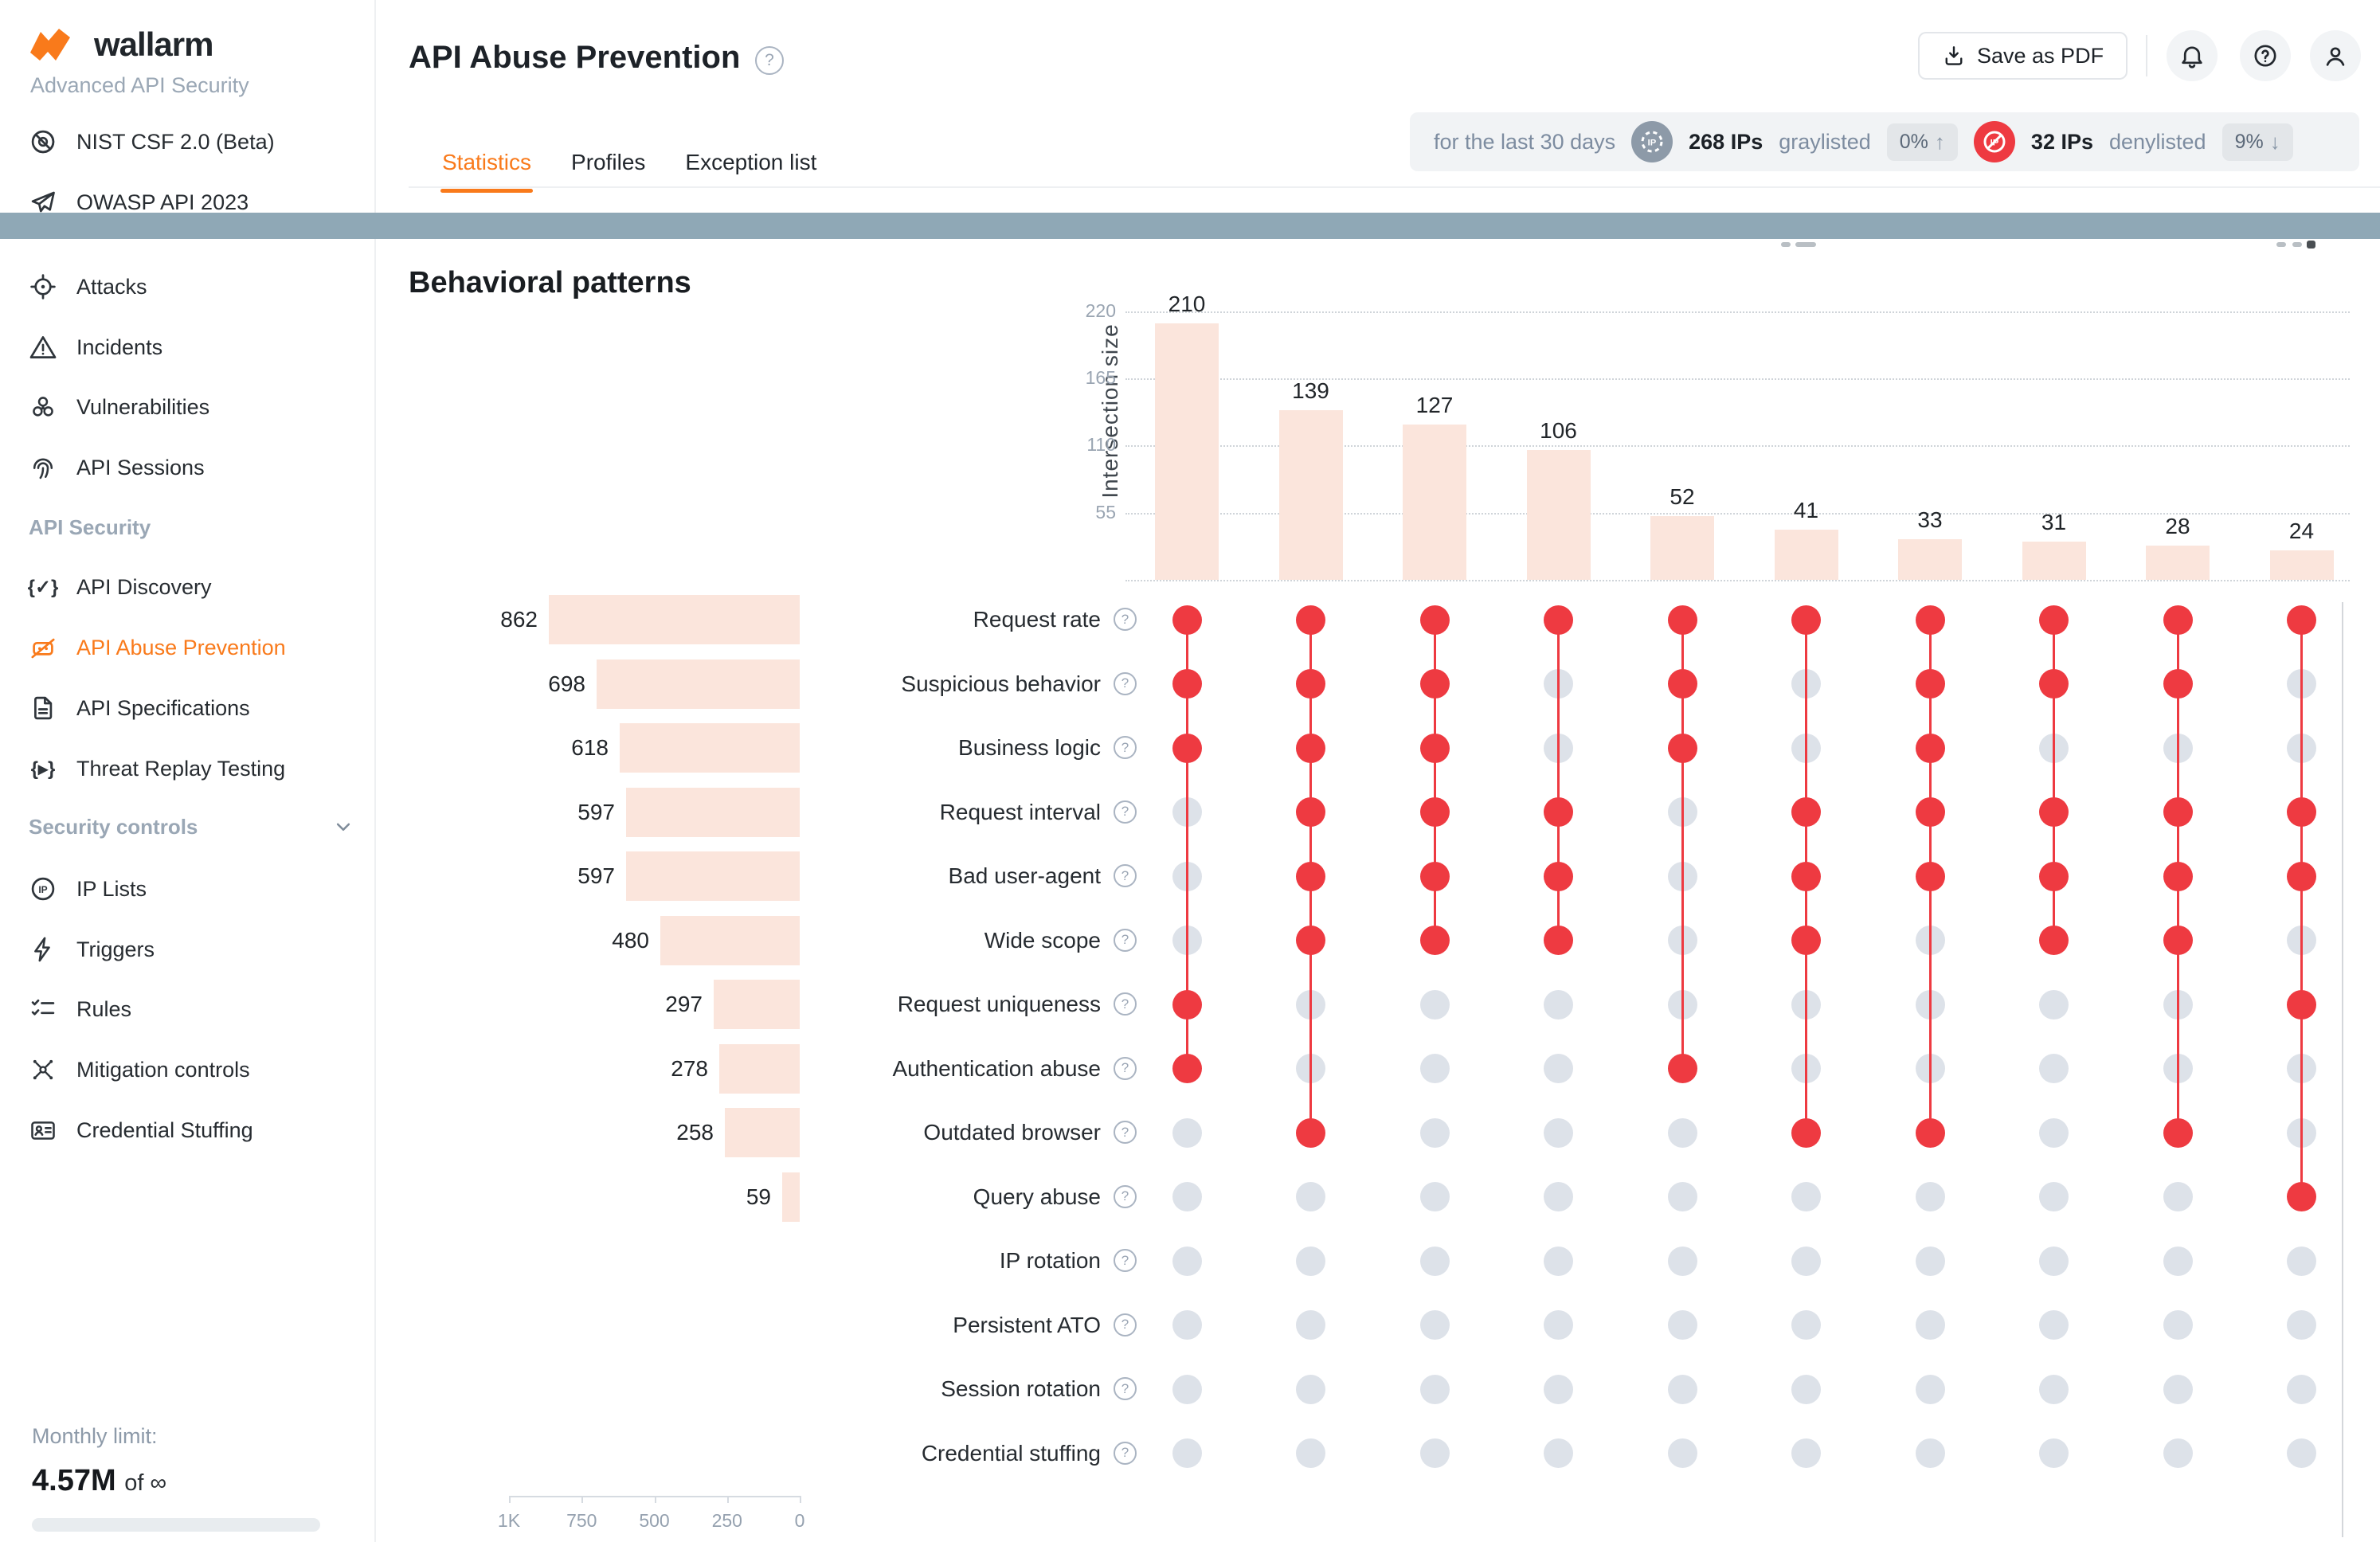 The height and width of the screenshot is (1542, 2380). Describe the element at coordinates (195, 347) in the screenshot. I see `sidebar-item-incidents: Incidents` at that location.